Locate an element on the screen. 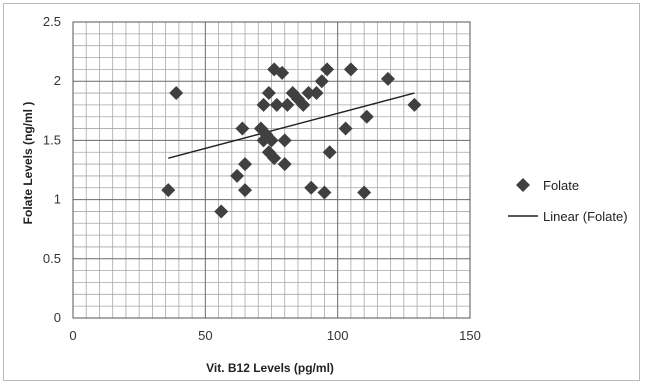 This screenshot has height=386, width=645. y-tick-label: 0.5 is located at coordinates (52, 258).